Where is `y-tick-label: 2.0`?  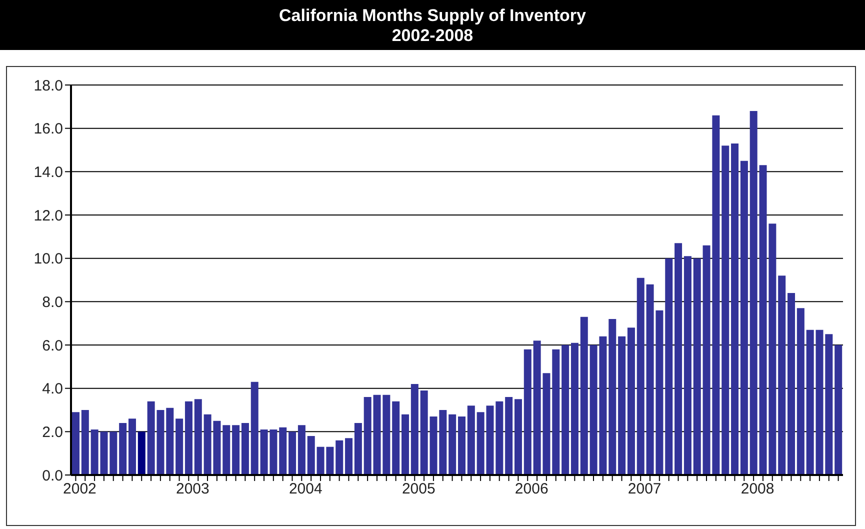 y-tick-label: 2.0 is located at coordinates (52, 432).